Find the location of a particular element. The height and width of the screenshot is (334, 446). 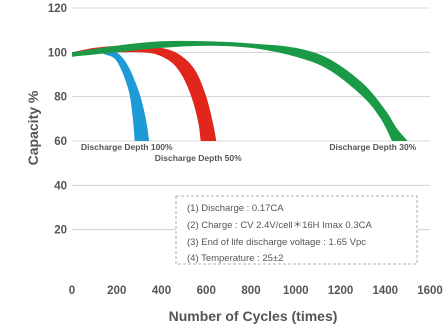

y-tick-label: 20 is located at coordinates (60, 231).